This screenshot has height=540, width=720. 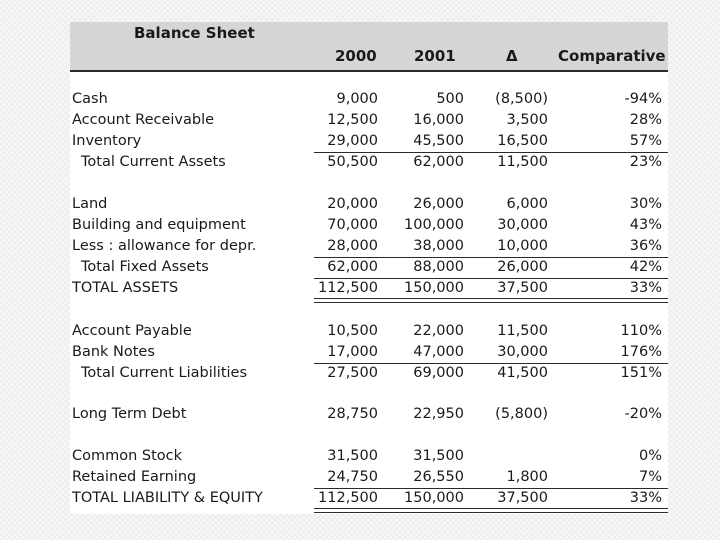 I want to click on cell-2000: 70,000, so click(x=352, y=225).